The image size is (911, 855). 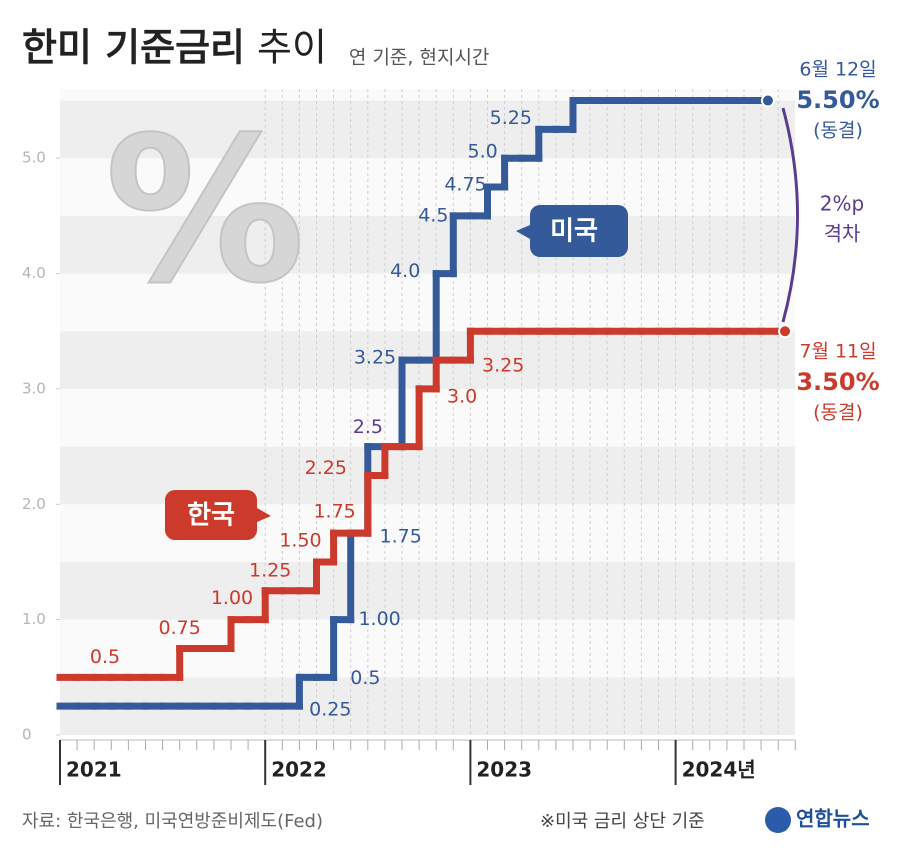 I want to click on decoration: %, so click(x=205, y=211).